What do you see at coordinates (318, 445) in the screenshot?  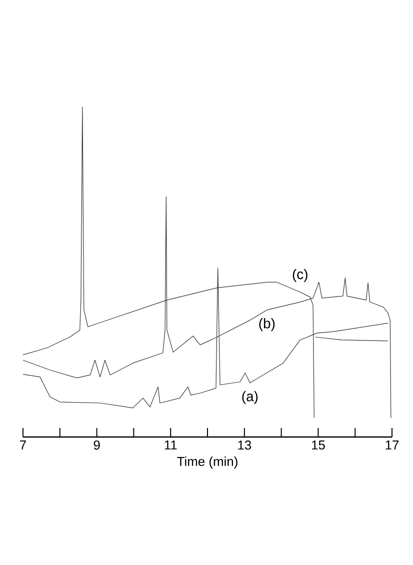 I see `x-tick-label: 15` at bounding box center [318, 445].